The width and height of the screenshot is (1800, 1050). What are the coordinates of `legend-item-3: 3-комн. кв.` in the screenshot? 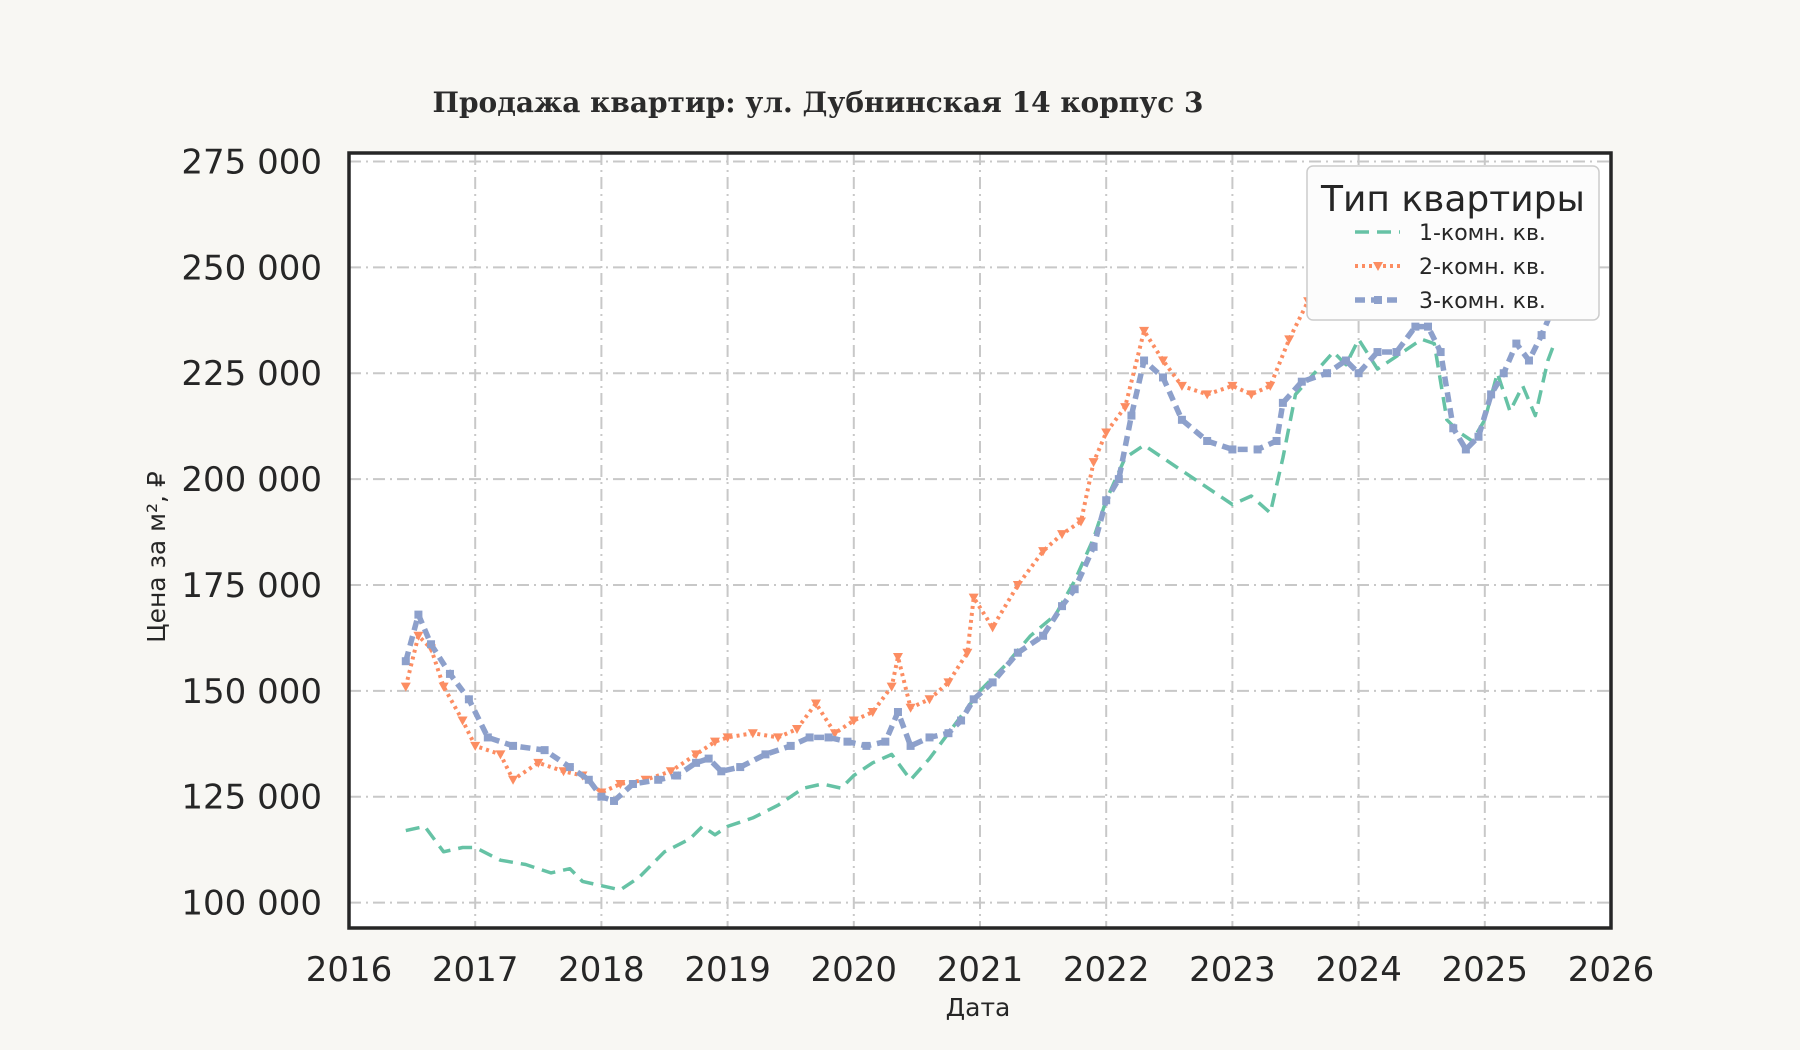 It's located at (1450, 301).